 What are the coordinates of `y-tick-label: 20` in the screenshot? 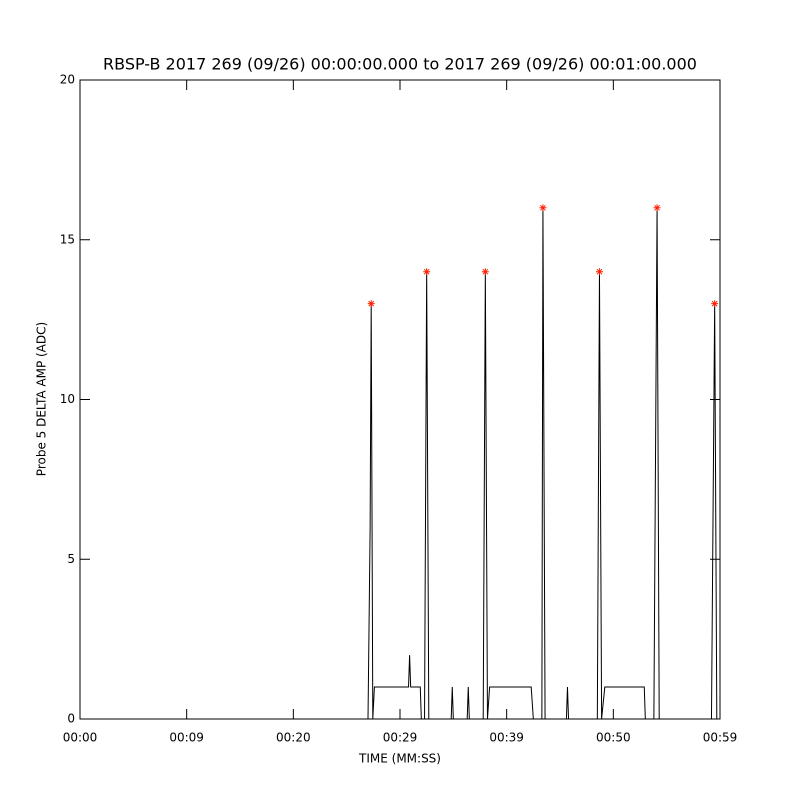 It's located at (67, 80).